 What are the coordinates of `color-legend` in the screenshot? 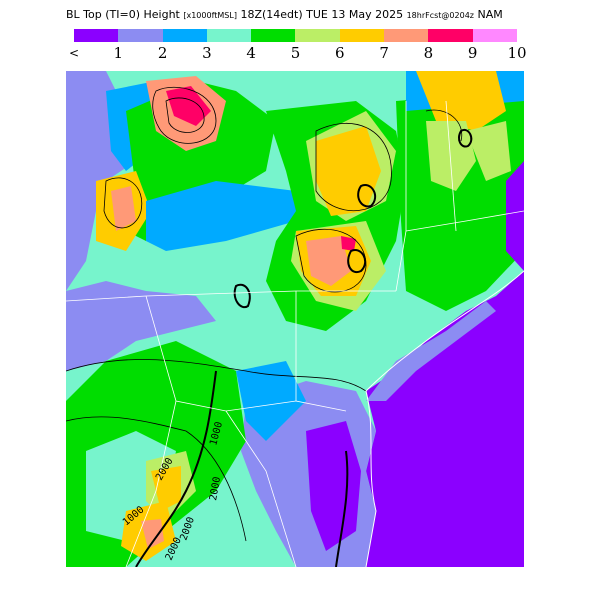 It's located at (295, 35).